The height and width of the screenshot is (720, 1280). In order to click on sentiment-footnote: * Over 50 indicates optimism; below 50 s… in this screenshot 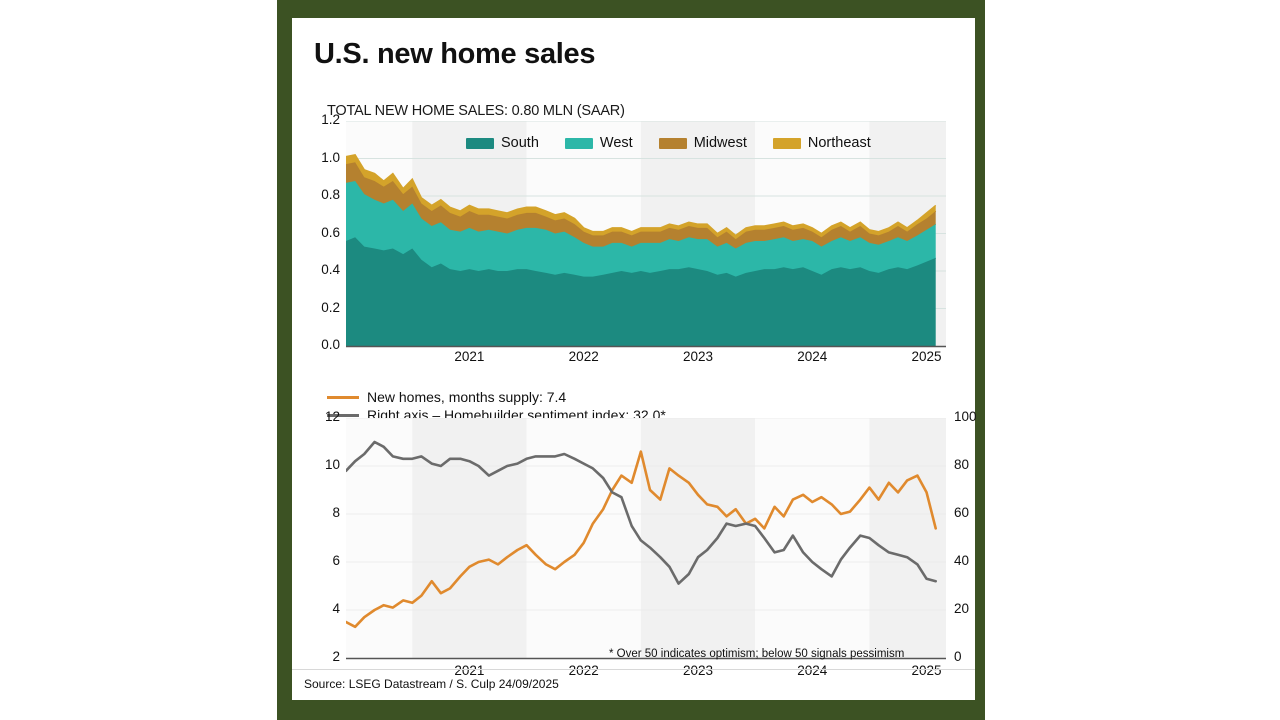, I will do `click(757, 654)`.